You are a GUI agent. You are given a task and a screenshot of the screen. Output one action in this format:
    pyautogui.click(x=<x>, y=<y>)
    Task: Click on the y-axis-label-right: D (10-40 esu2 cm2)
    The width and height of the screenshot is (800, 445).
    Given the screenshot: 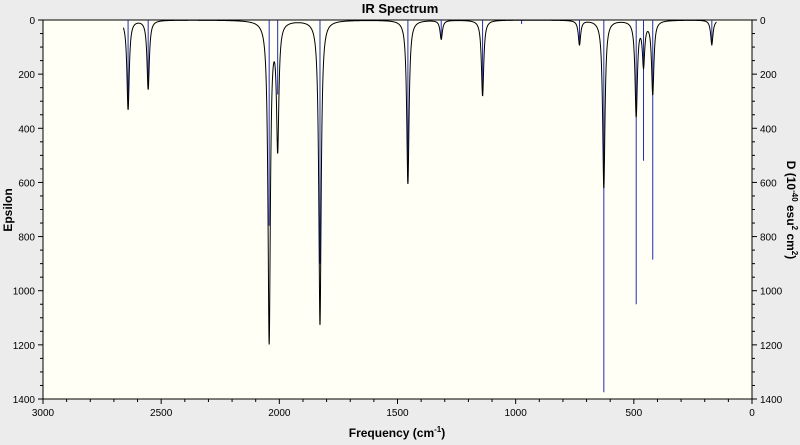 What is the action you would take?
    pyautogui.click(x=791, y=210)
    